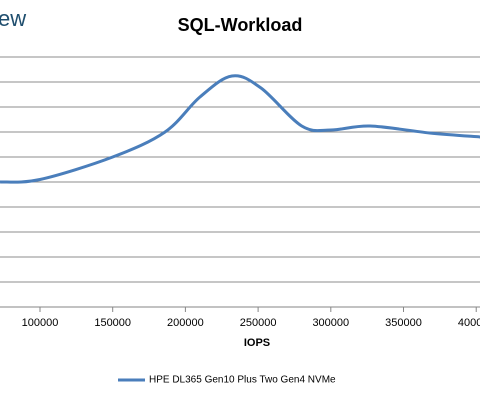 Image resolution: width=480 pixels, height=401 pixels. I want to click on x-tick-label: 400000, so click(469, 323).